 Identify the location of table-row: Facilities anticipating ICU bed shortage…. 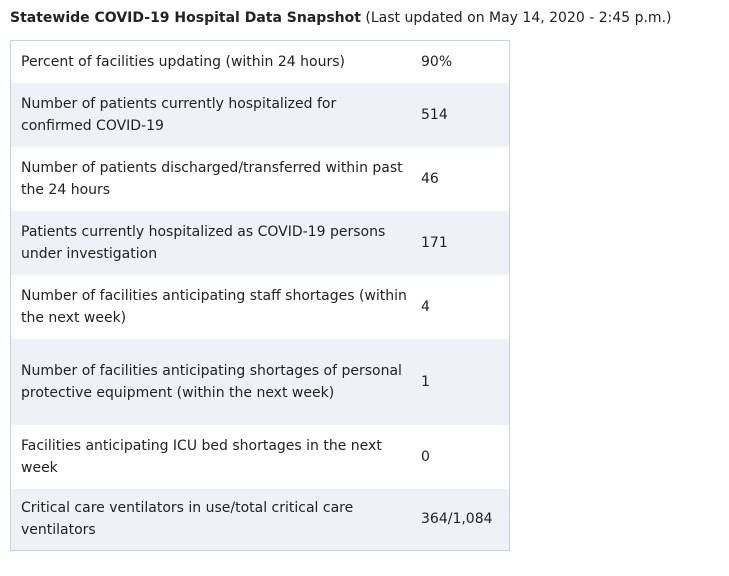
(260, 456).